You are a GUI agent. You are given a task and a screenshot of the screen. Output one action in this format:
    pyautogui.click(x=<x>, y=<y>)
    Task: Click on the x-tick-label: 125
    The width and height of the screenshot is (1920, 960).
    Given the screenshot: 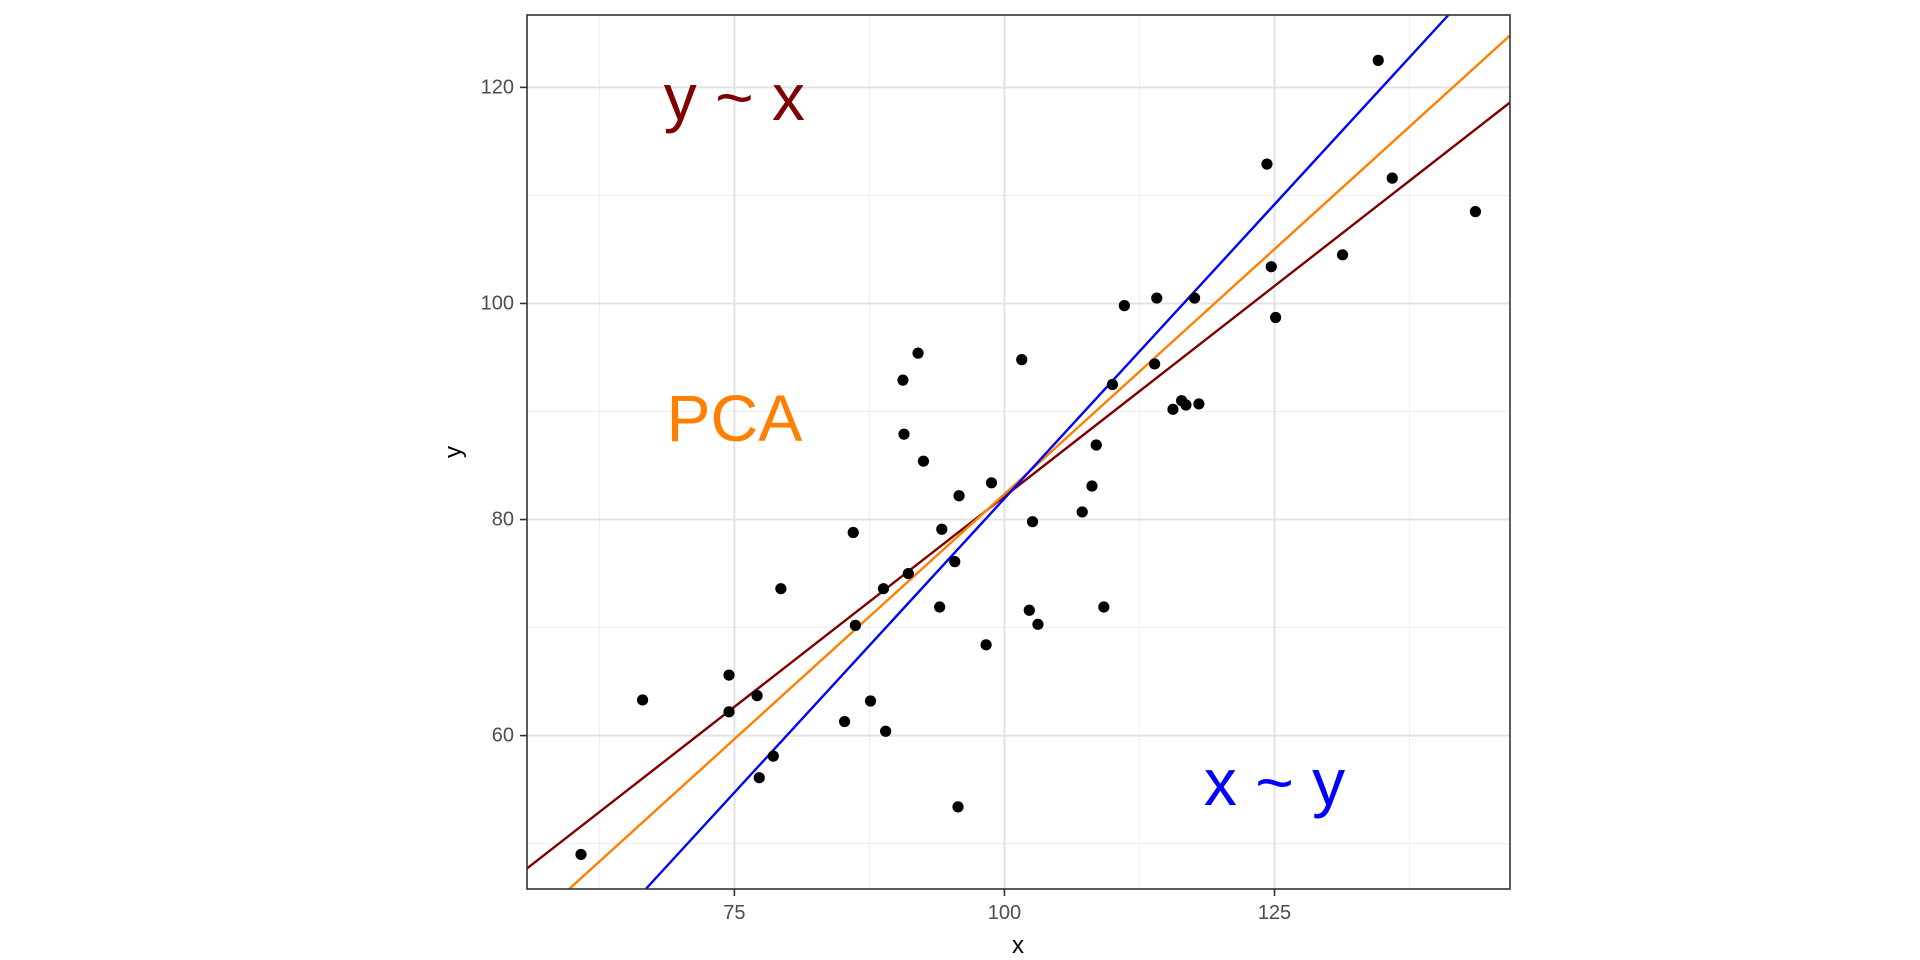 What is the action you would take?
    pyautogui.click(x=1274, y=913)
    